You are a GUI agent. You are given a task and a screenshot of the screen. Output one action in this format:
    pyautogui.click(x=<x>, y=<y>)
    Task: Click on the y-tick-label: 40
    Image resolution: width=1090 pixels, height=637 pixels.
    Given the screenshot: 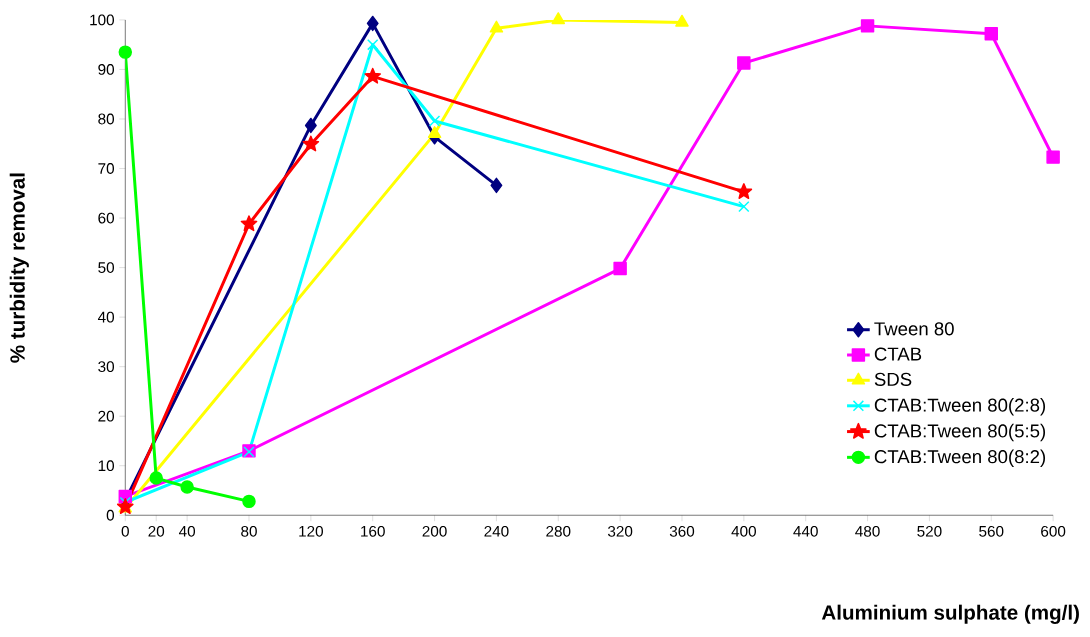 What is the action you would take?
    pyautogui.click(x=106, y=317)
    